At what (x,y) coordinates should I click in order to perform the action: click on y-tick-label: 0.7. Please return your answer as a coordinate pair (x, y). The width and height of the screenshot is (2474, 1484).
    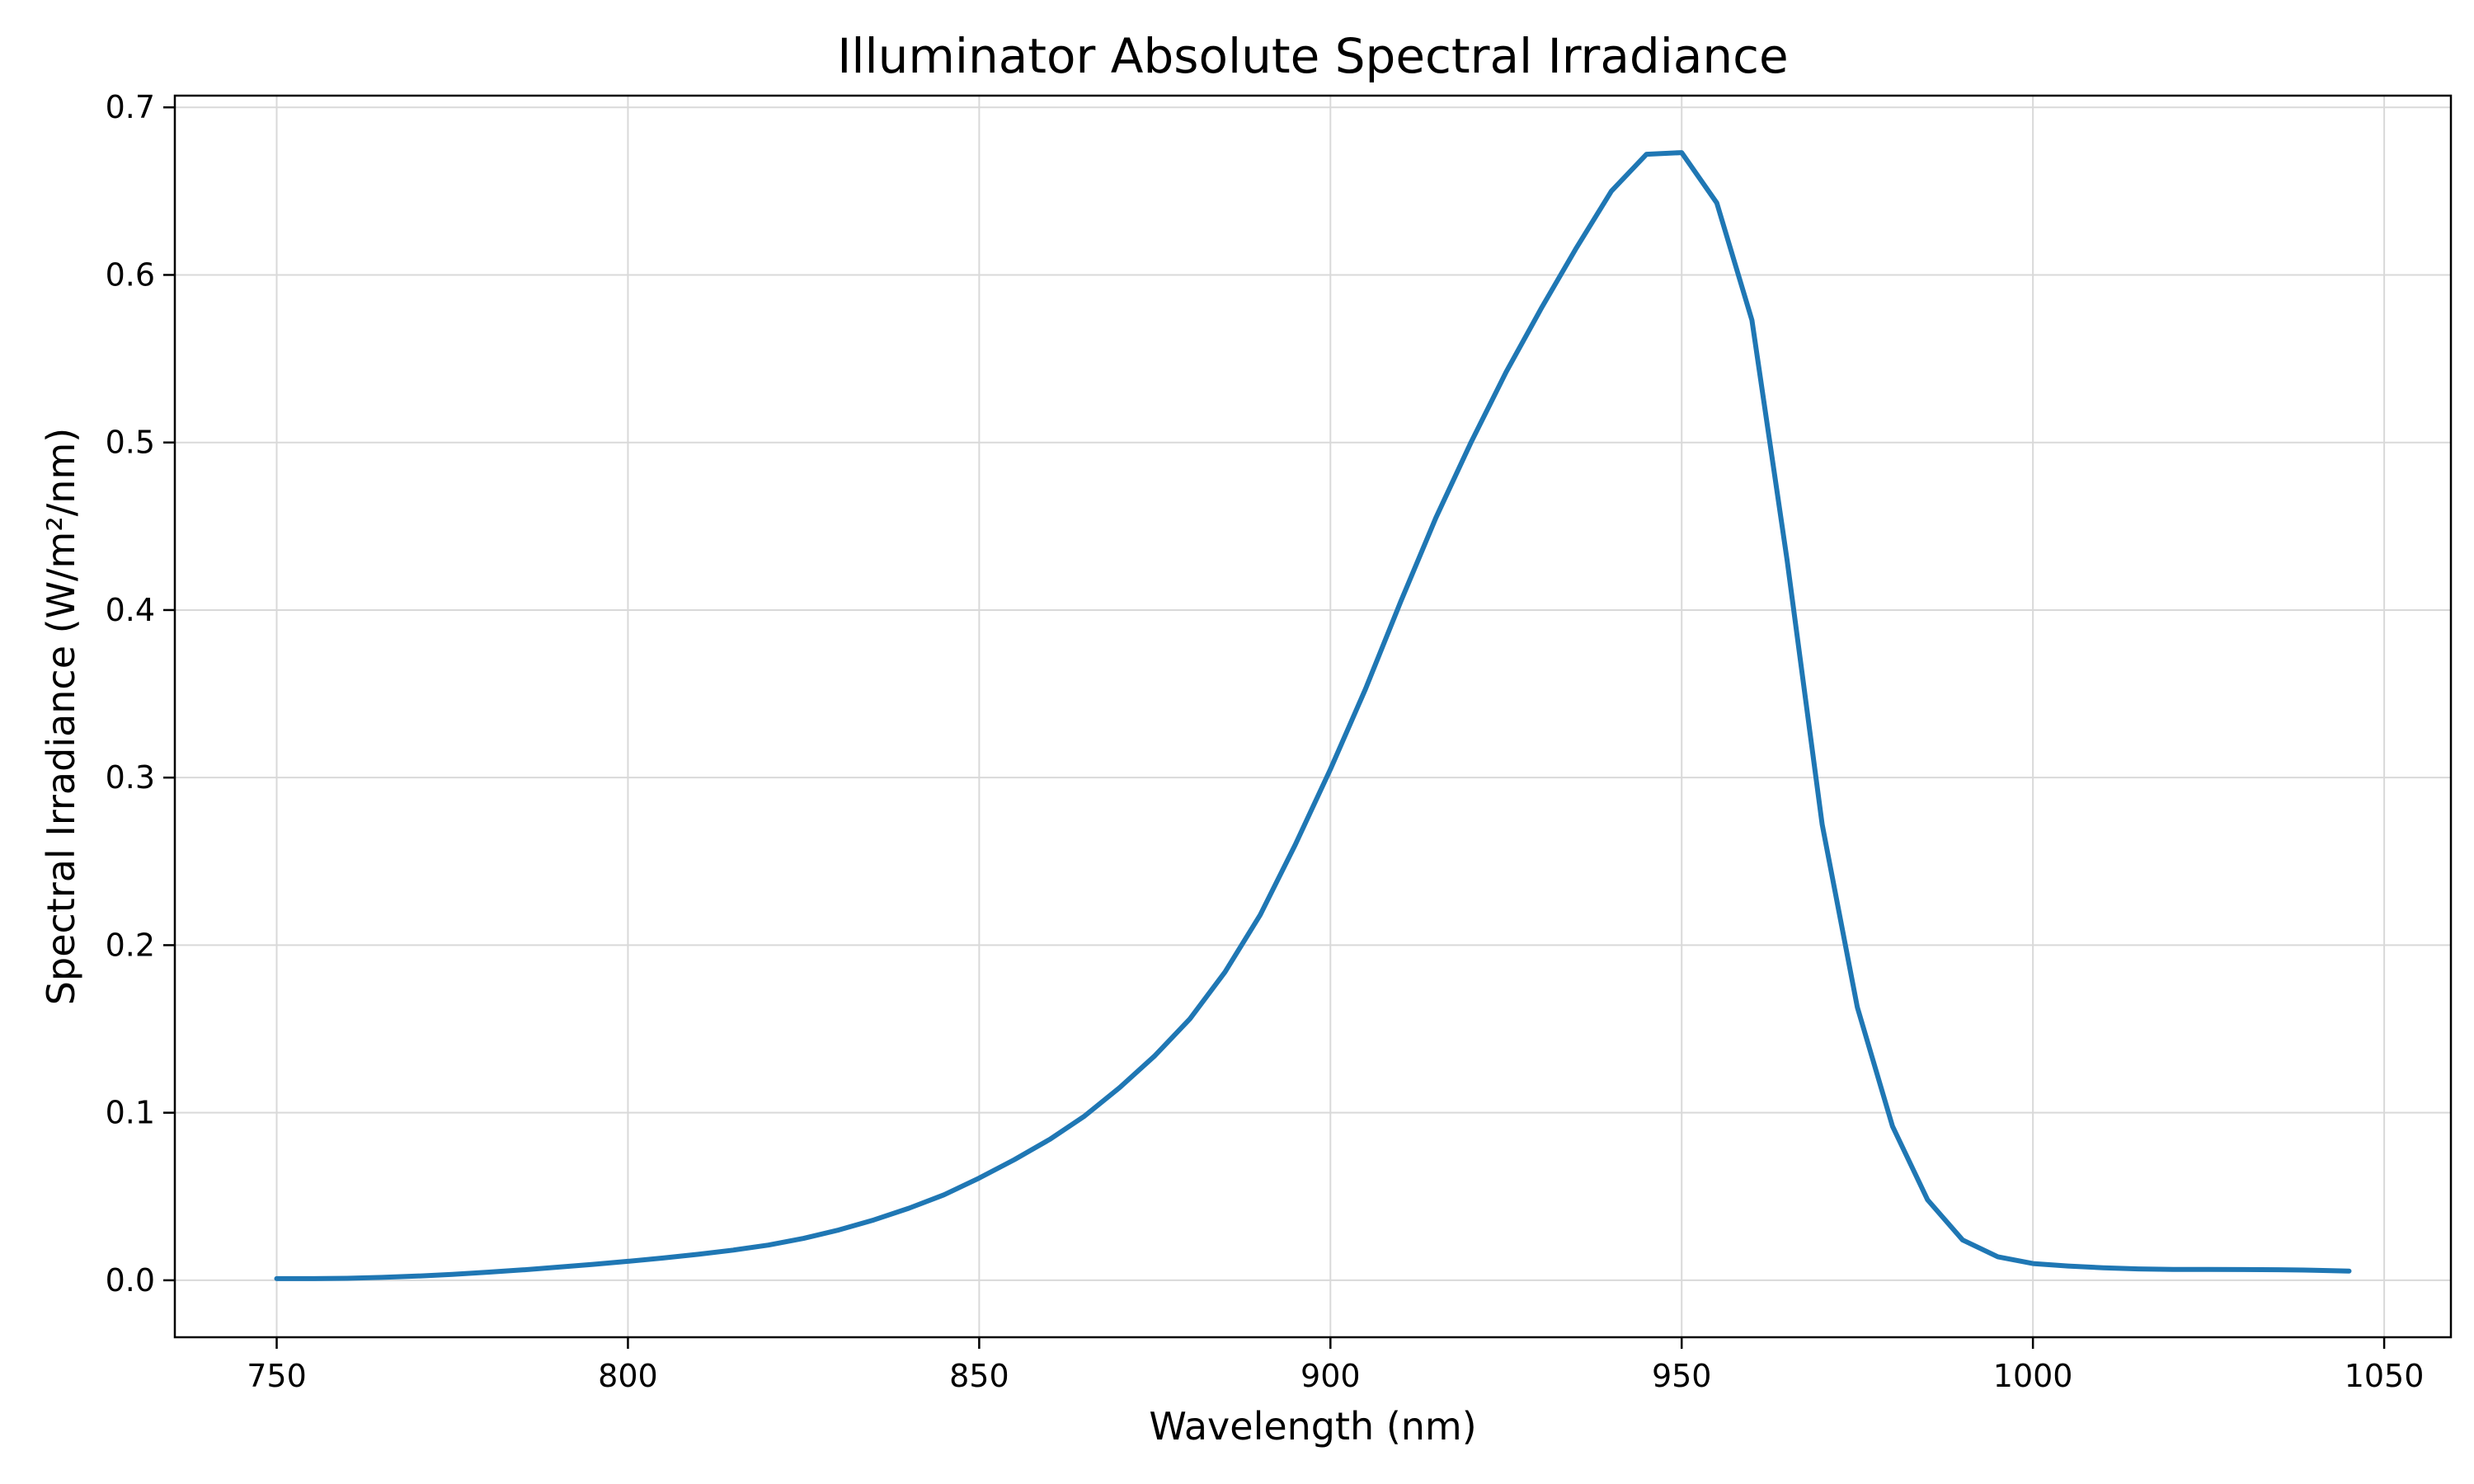
    Looking at the image, I should click on (130, 107).